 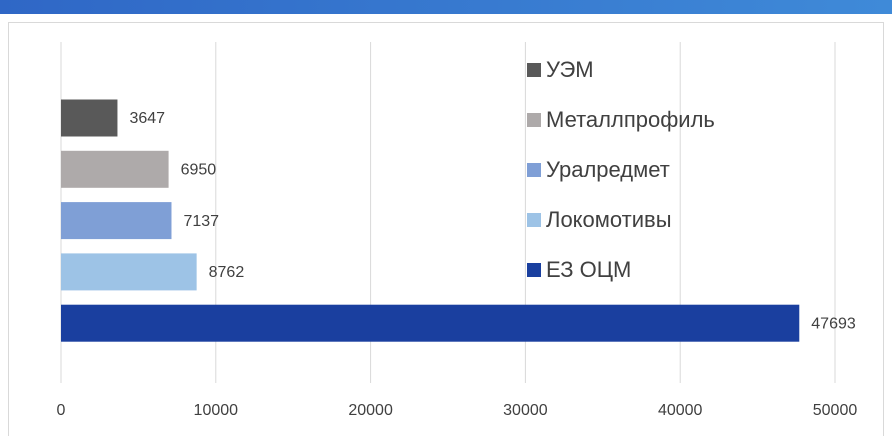 What do you see at coordinates (61, 410) in the screenshot?
I see `x-tick-label: 0` at bounding box center [61, 410].